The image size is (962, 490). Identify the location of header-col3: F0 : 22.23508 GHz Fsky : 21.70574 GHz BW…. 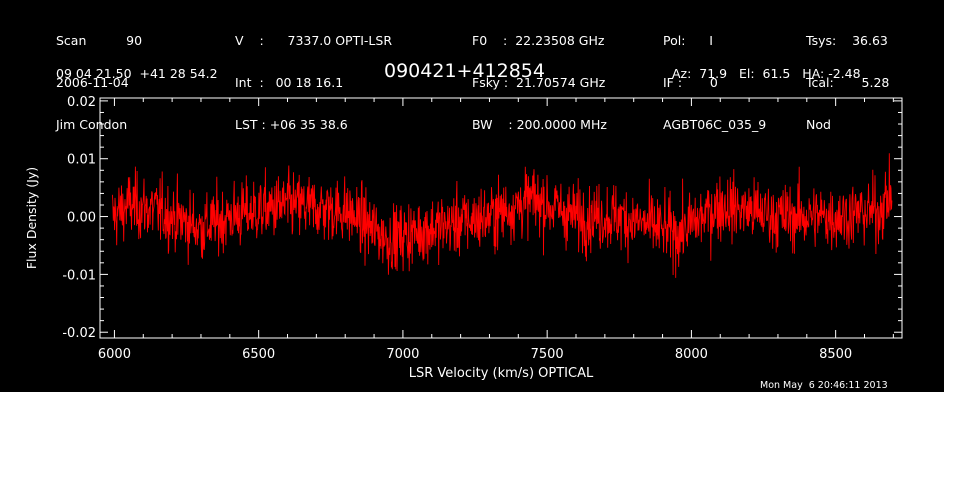
(539, 76).